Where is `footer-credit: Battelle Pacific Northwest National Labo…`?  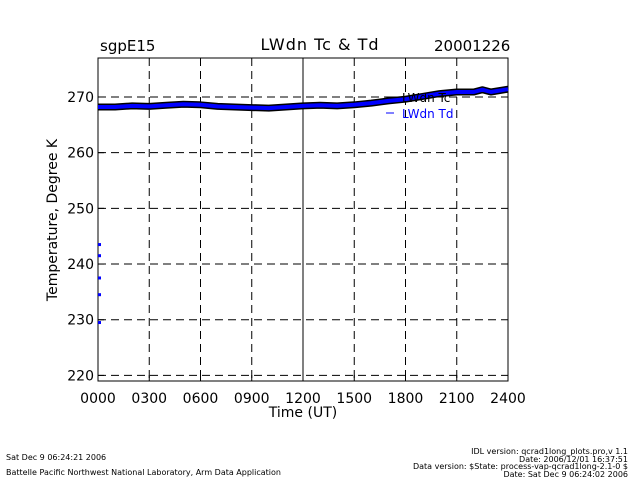
footer-credit: Battelle Pacific Northwest National Labo… is located at coordinates (143, 472).